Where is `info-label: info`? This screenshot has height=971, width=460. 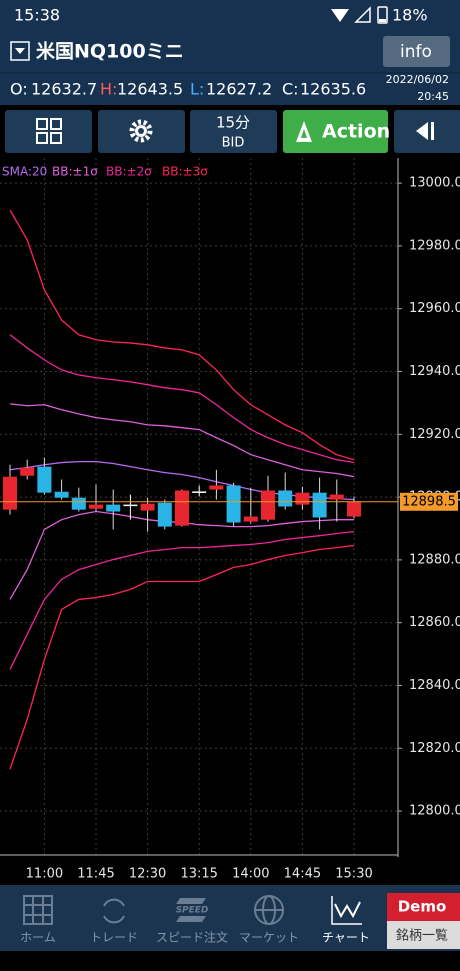
info-label: info is located at coordinates (416, 52).